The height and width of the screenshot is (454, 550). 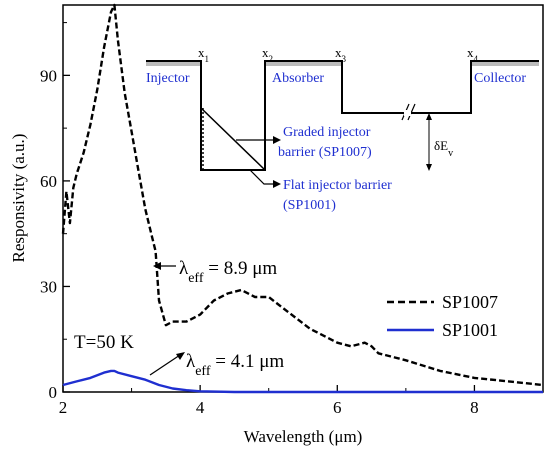 What do you see at coordinates (309, 205) in the screenshot?
I see `flat-label-line2: (SP1001)` at bounding box center [309, 205].